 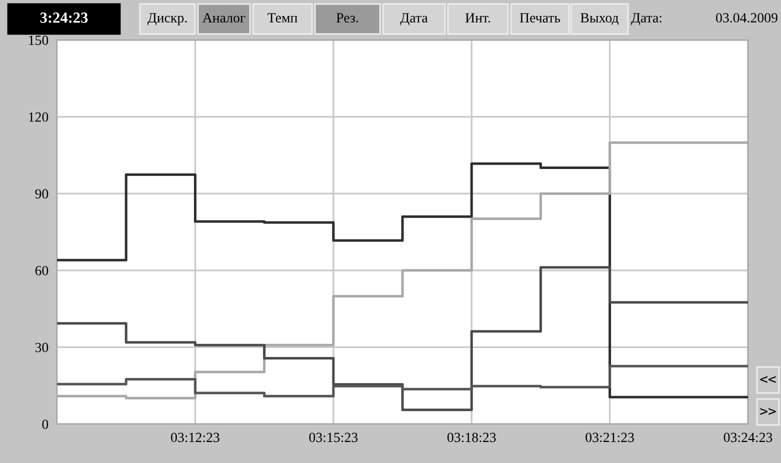 What do you see at coordinates (748, 437) in the screenshot?
I see `x-tick-label: 03:24:23` at bounding box center [748, 437].